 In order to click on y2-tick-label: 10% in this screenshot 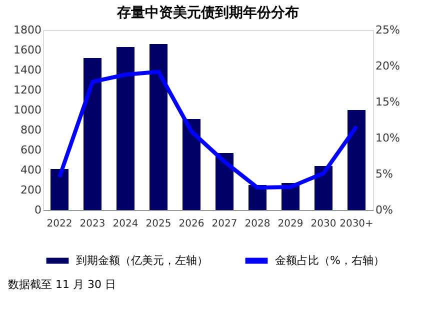, I will do `click(388, 138)`.